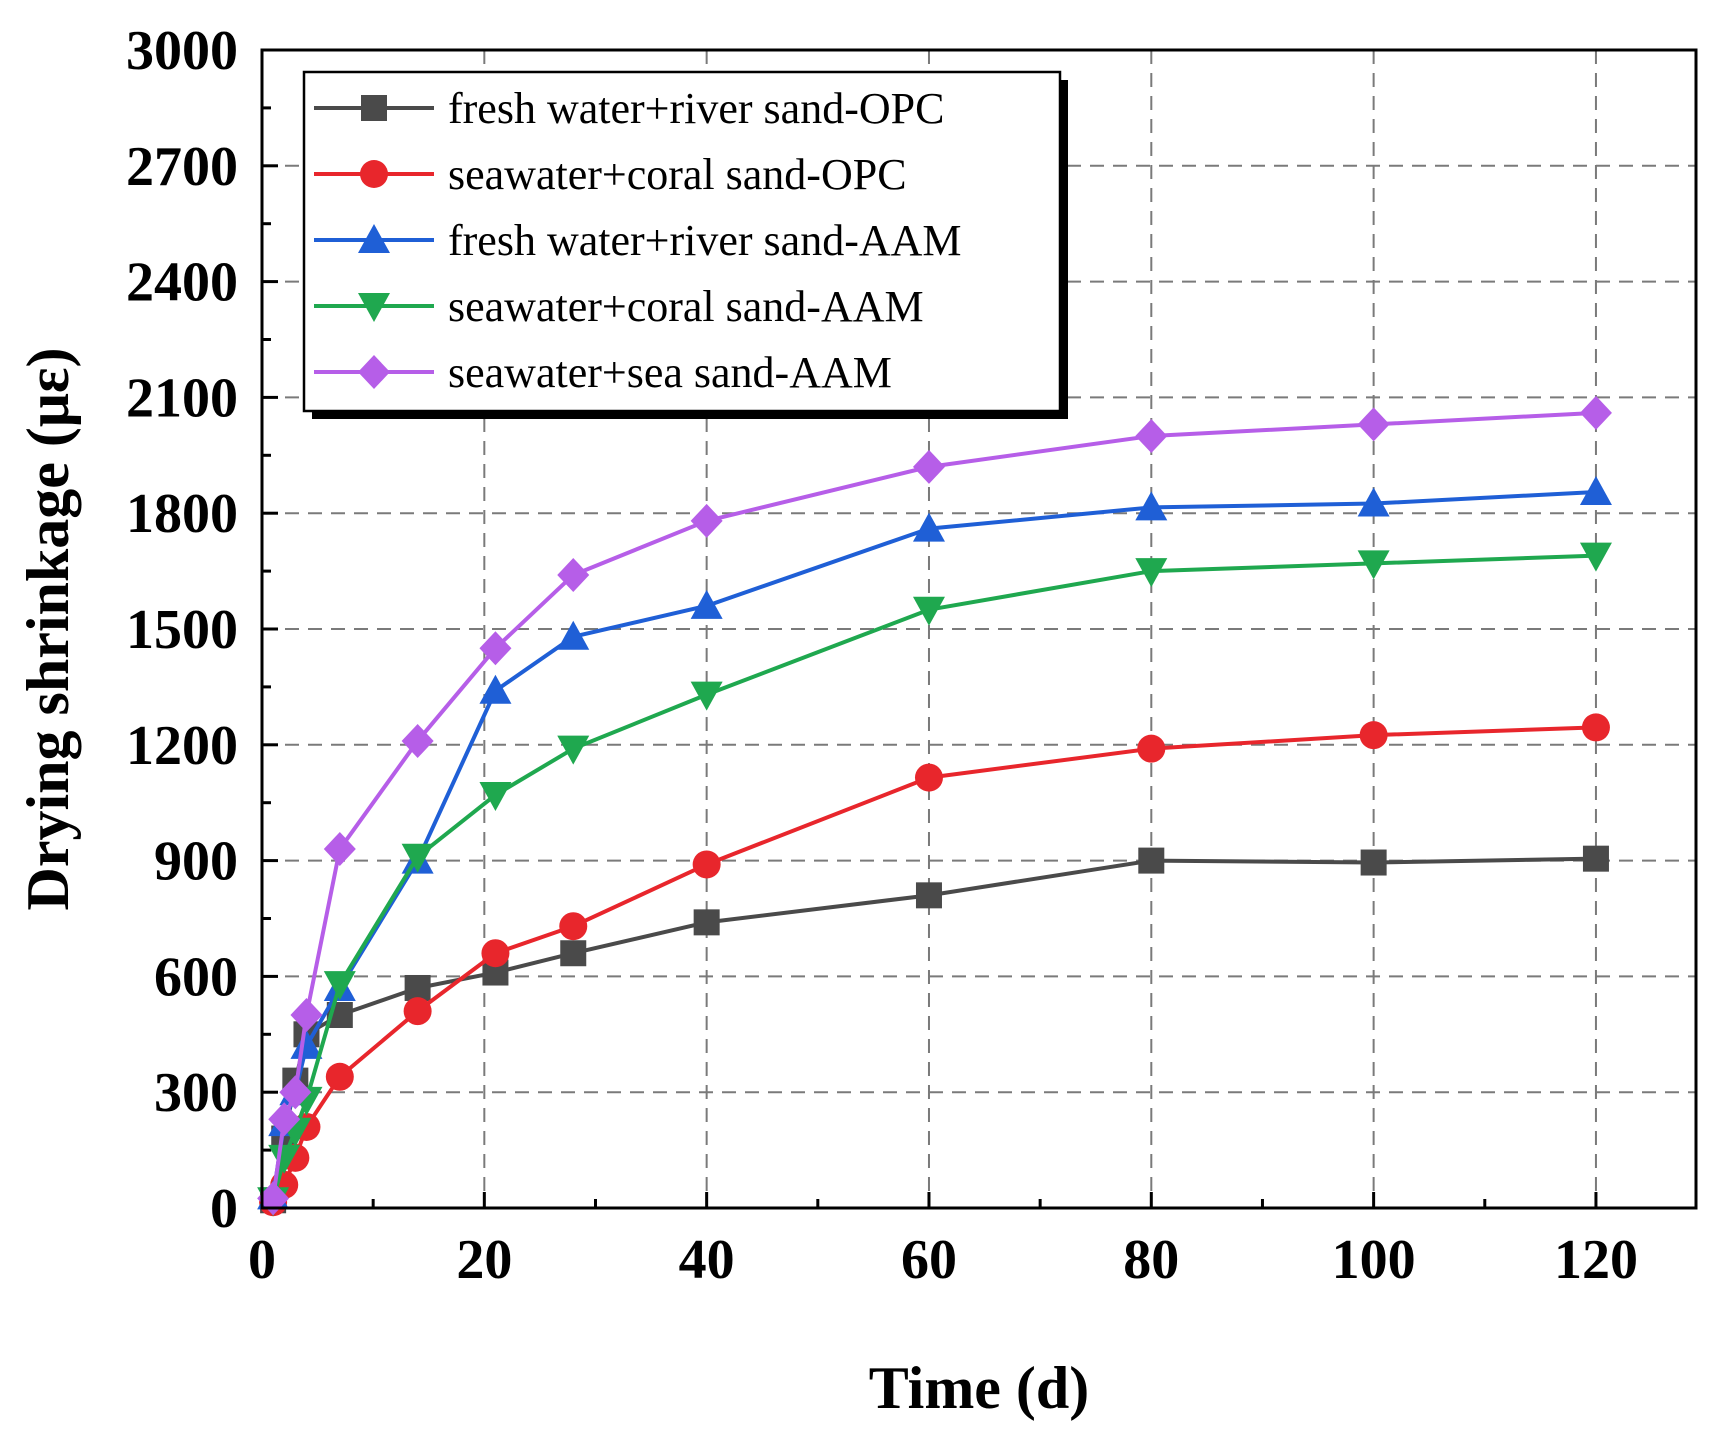 The width and height of the screenshot is (1716, 1442). Describe the element at coordinates (182, 283) in the screenshot. I see `y-tick-label: 2400` at that location.